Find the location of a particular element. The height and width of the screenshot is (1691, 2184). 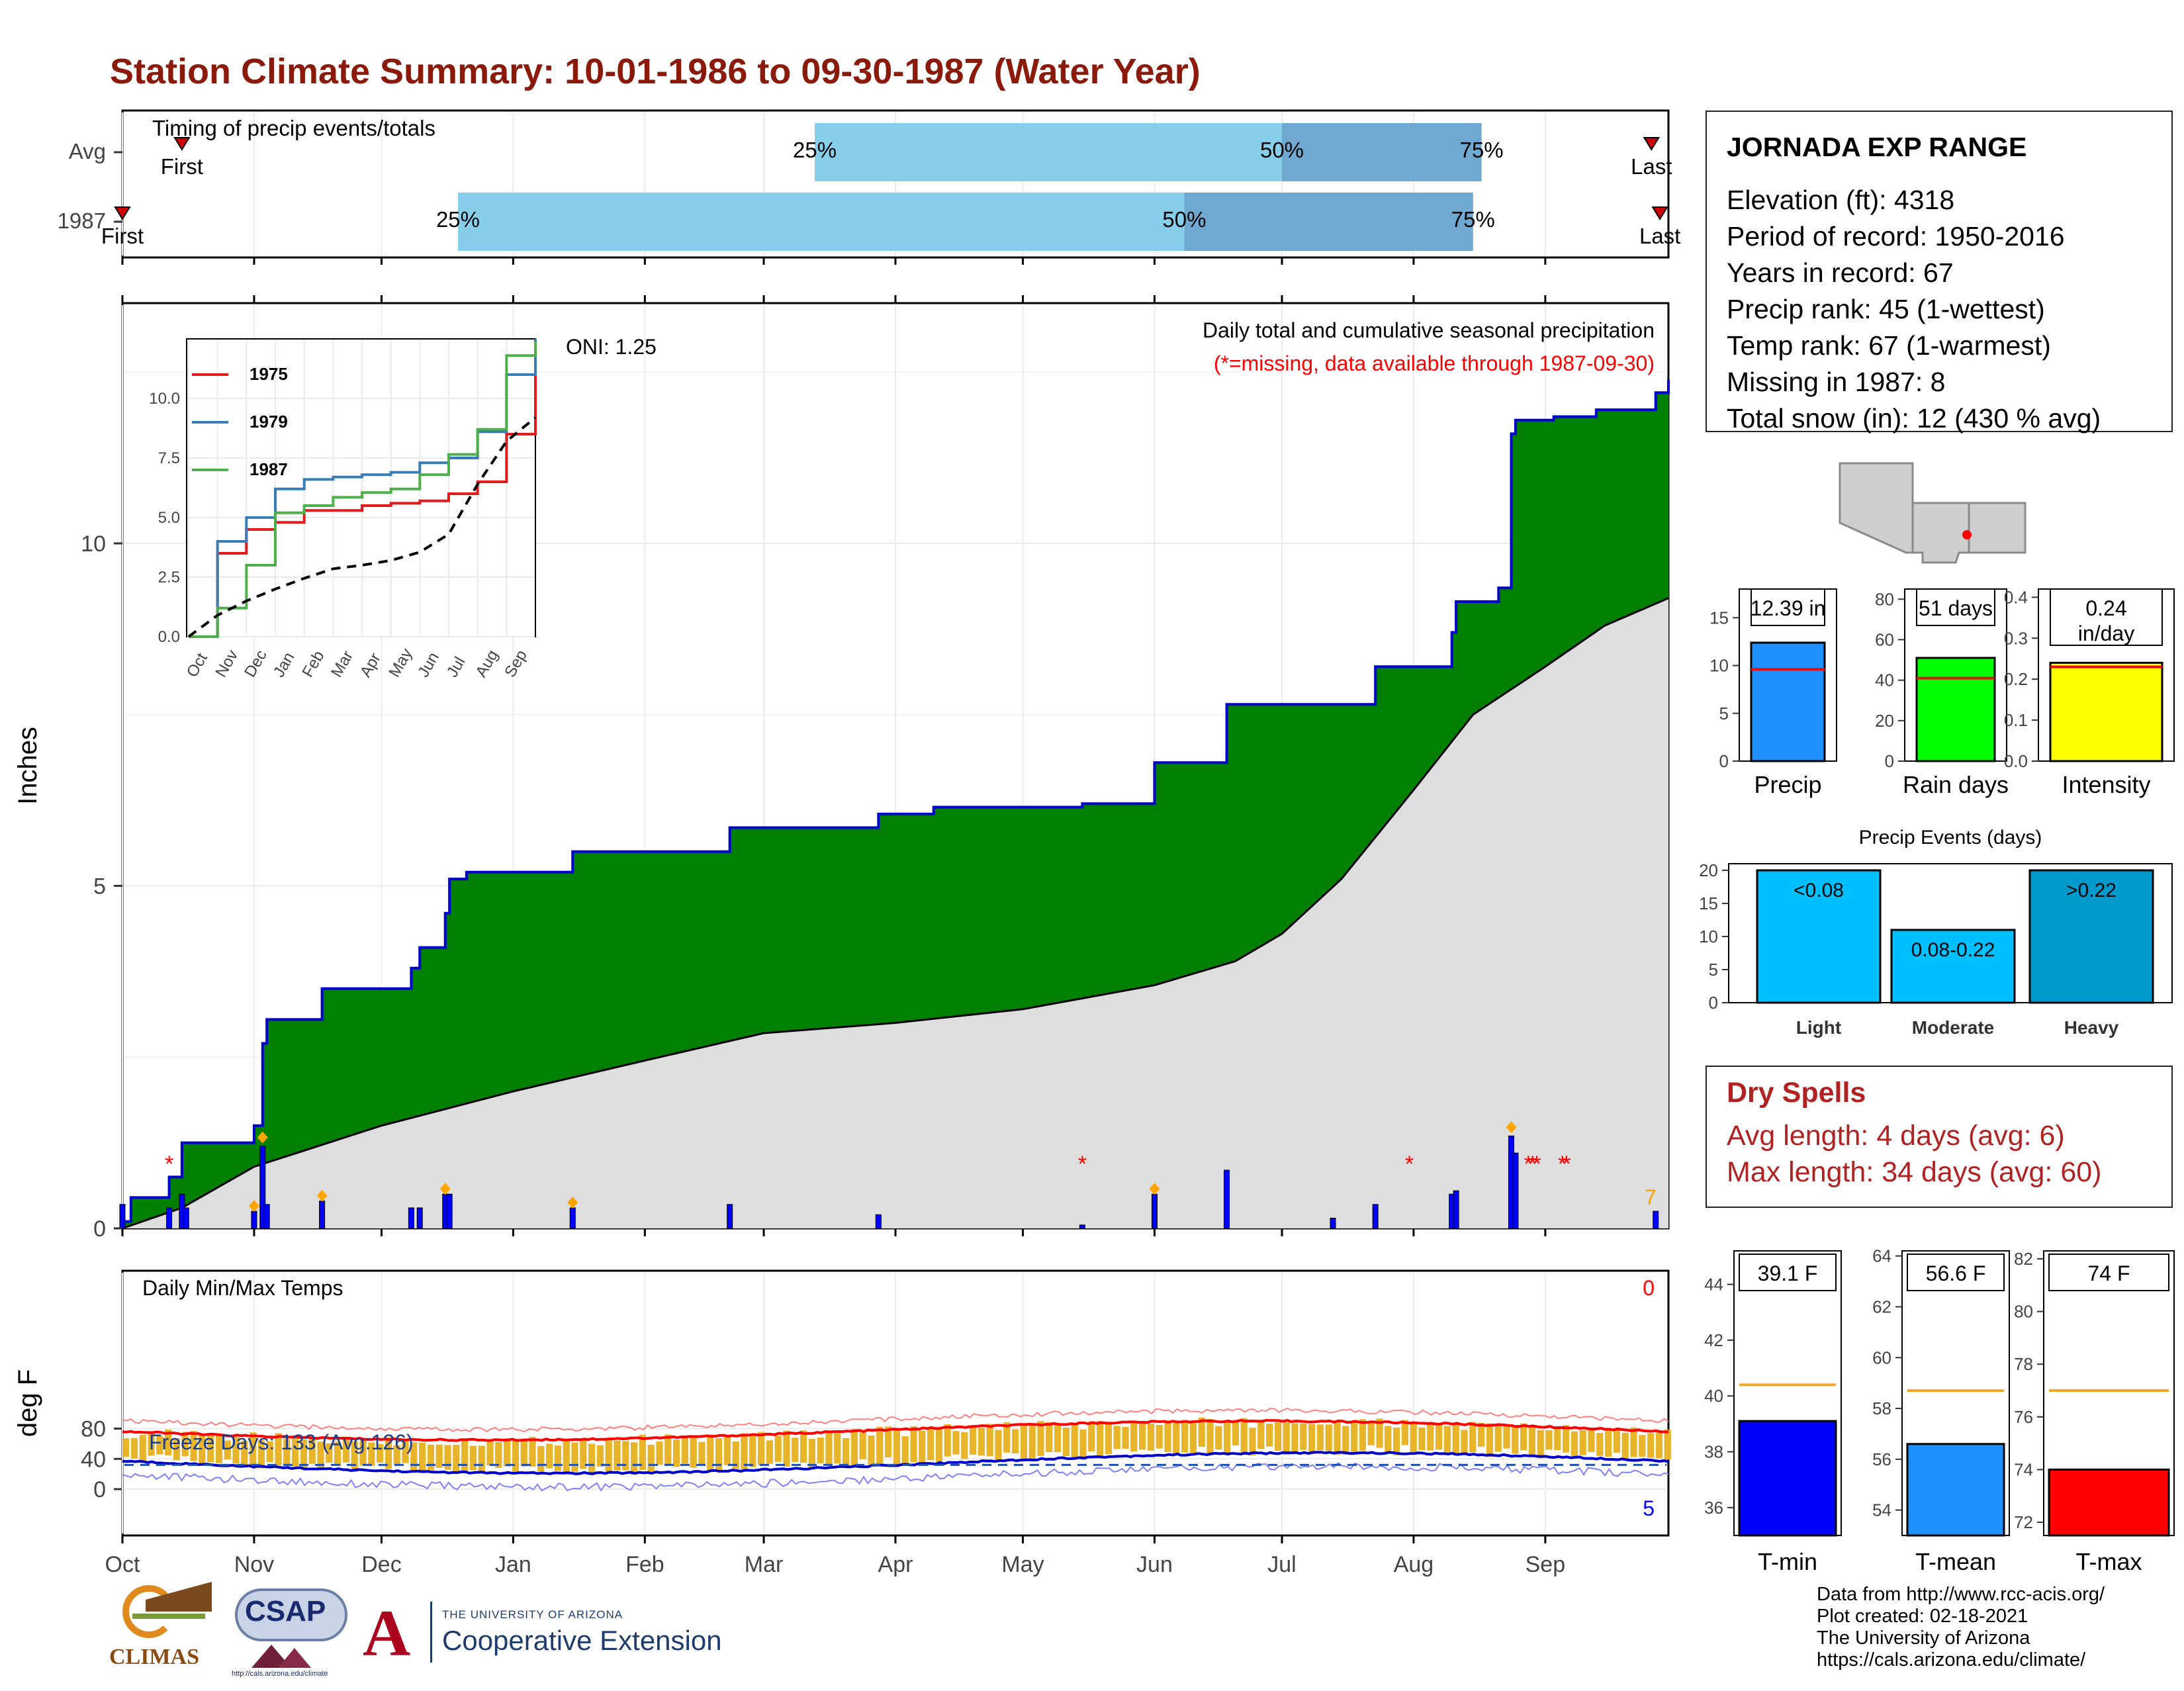

temp-summary-value-label: 74 F is located at coordinates (2108, 1273).